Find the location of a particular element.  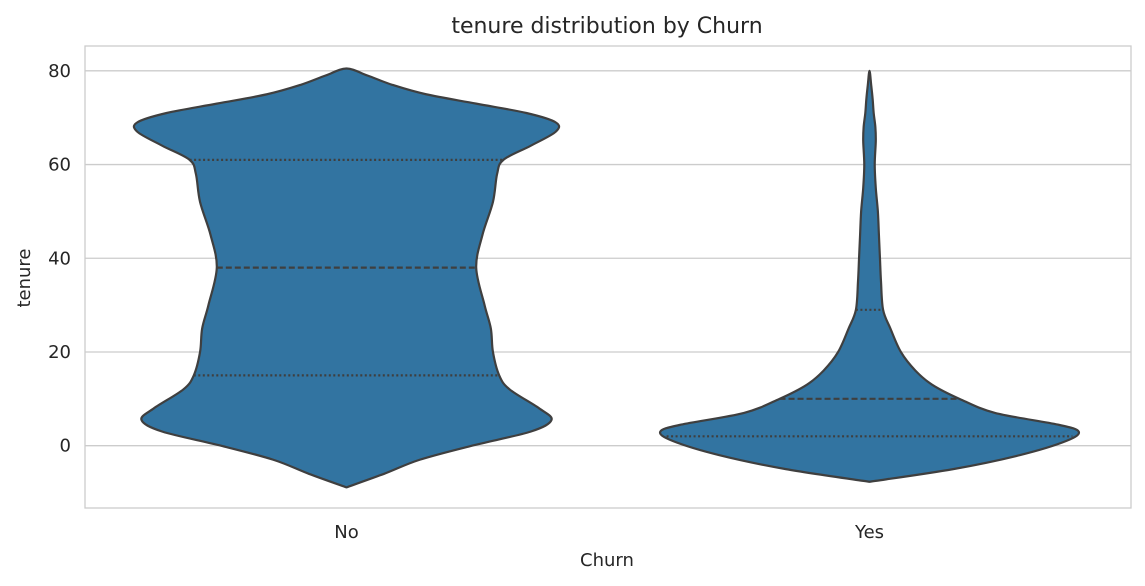

y-tick-label: 0 is located at coordinates (65, 446).